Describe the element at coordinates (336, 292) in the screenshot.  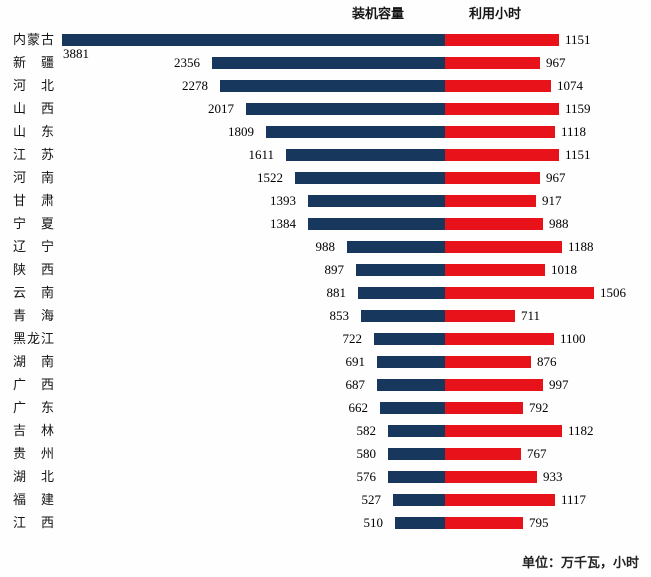
I see `capacity-value: 881` at that location.